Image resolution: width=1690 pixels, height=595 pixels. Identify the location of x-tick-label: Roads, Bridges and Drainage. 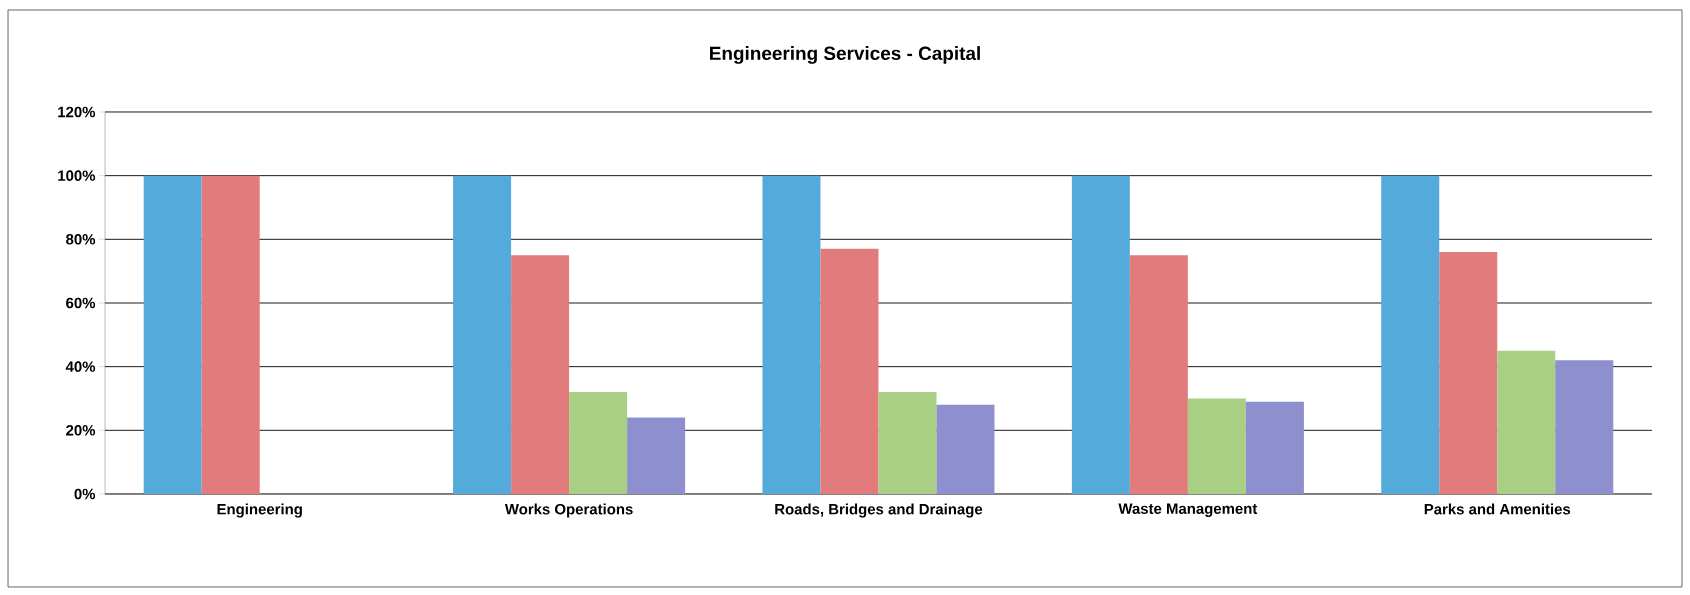
(879, 510).